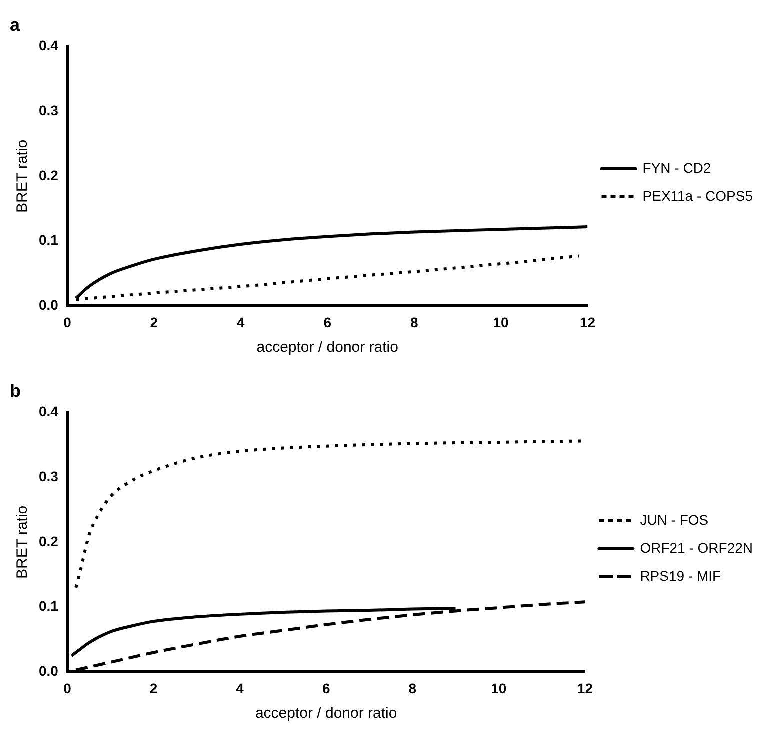  Describe the element at coordinates (681, 576) in the screenshot. I see `legend-label: RPS19 - MIF` at that location.